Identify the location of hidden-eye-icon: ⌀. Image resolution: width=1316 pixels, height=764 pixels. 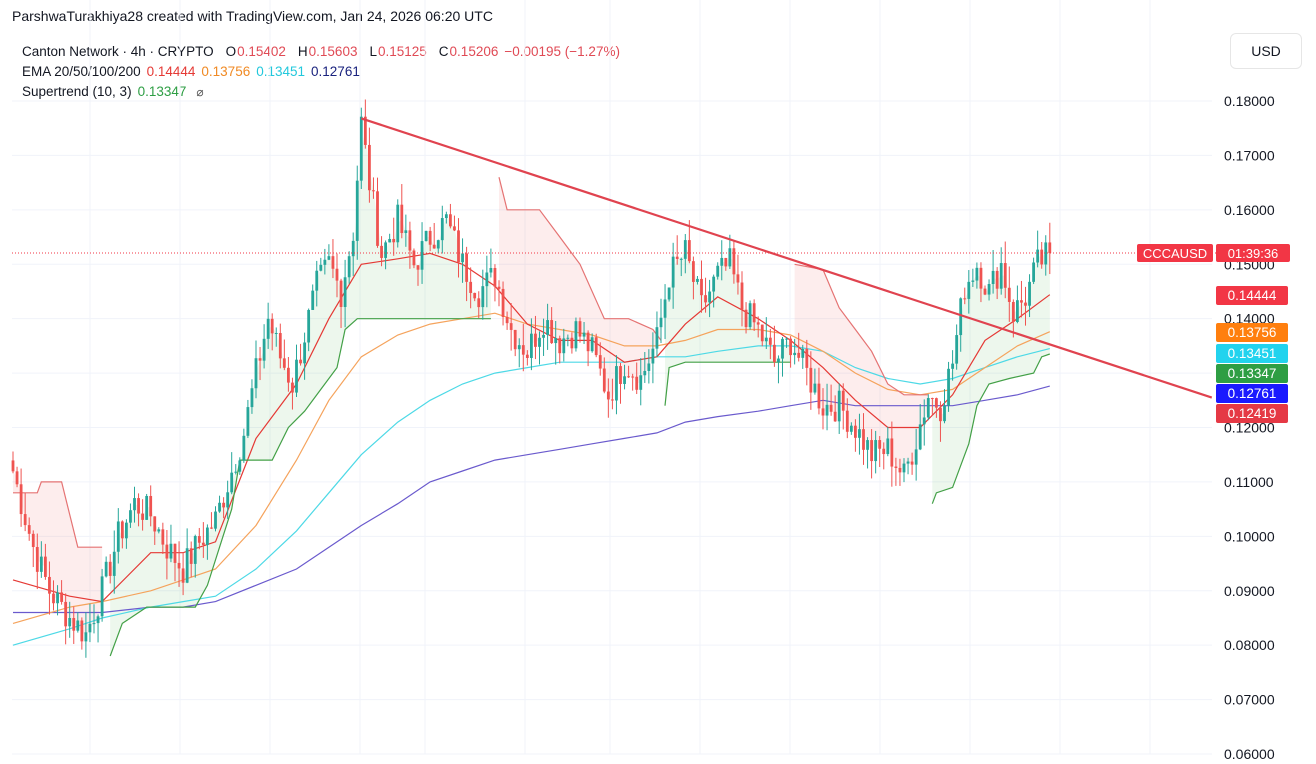
(200, 92).